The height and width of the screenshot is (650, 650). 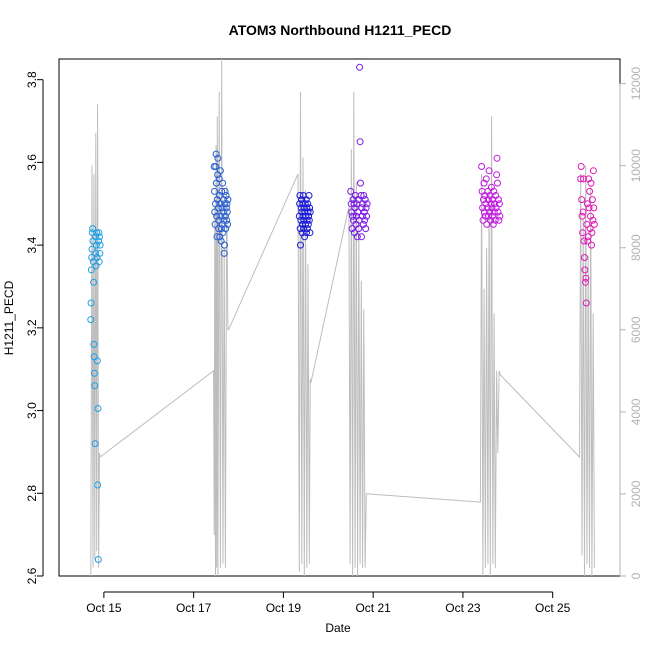 What do you see at coordinates (636, 411) in the screenshot?
I see `y2-tick-label: 4000` at bounding box center [636, 411].